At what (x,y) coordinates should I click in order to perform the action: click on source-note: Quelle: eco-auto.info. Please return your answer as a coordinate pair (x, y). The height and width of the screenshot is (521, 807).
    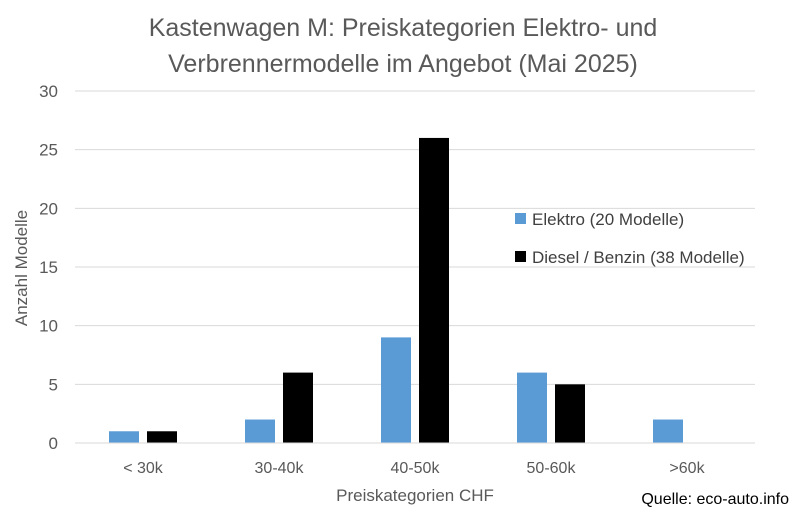
    Looking at the image, I should click on (715, 499).